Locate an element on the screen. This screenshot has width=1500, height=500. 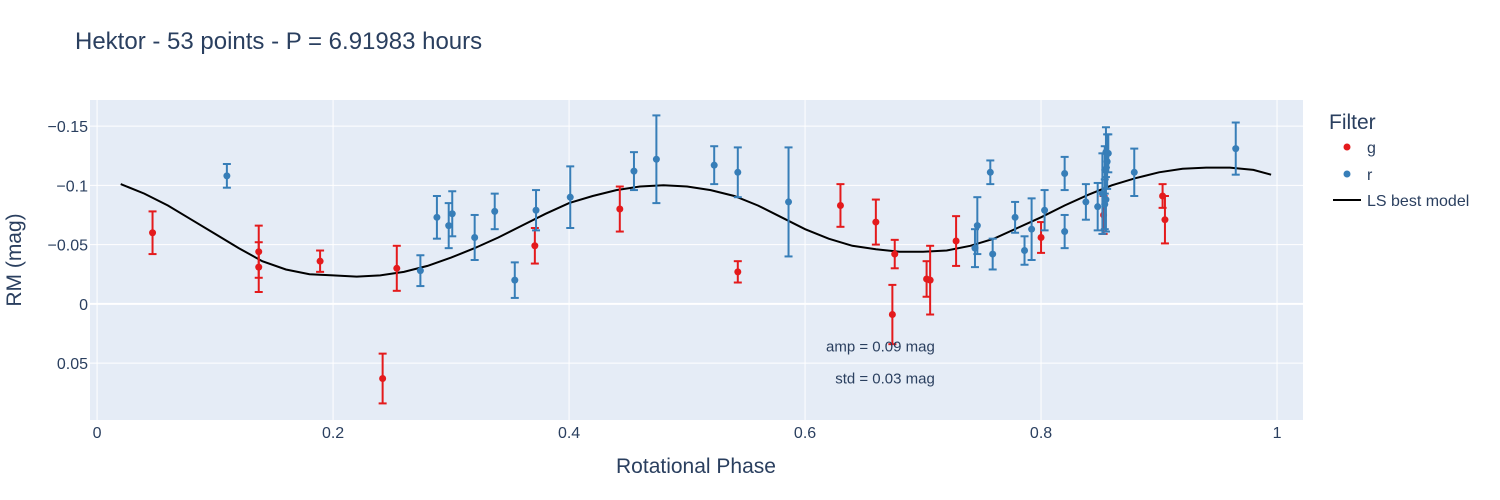
y-axis-title: RM (mag) is located at coordinates (14, 259).